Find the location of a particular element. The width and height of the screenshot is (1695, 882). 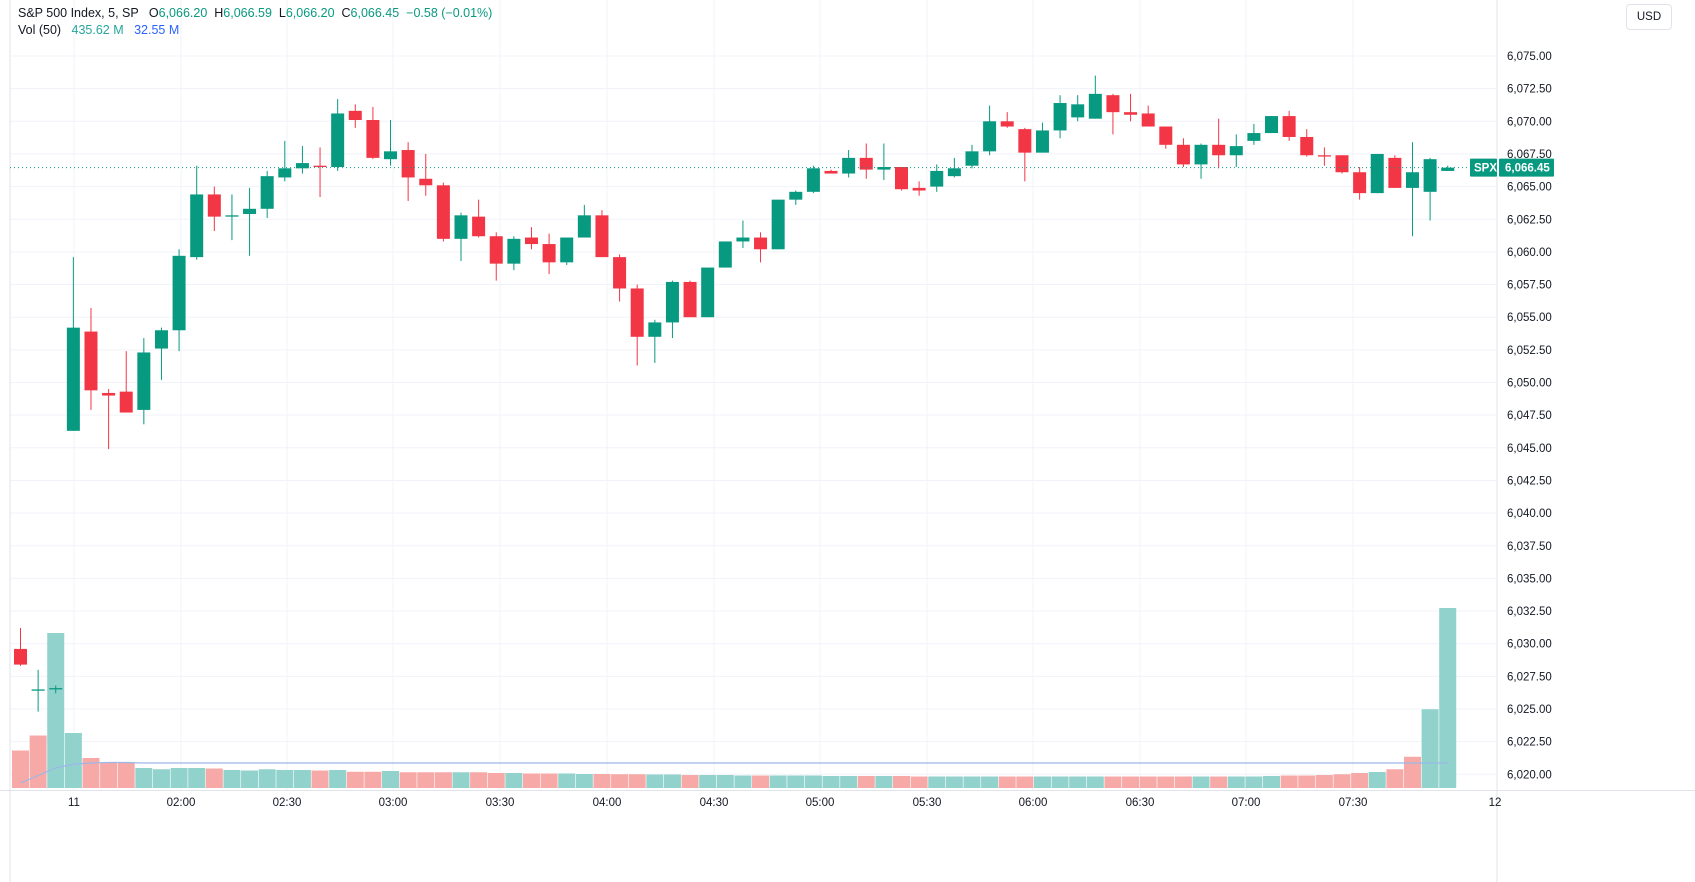

currency-button: USD is located at coordinates (1649, 17).